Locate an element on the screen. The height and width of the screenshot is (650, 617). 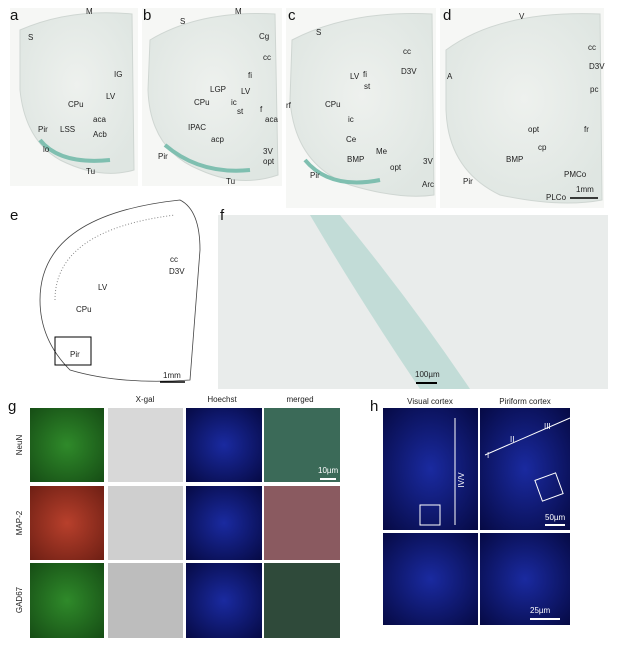
label: 10µm is located at coordinates (328, 470).